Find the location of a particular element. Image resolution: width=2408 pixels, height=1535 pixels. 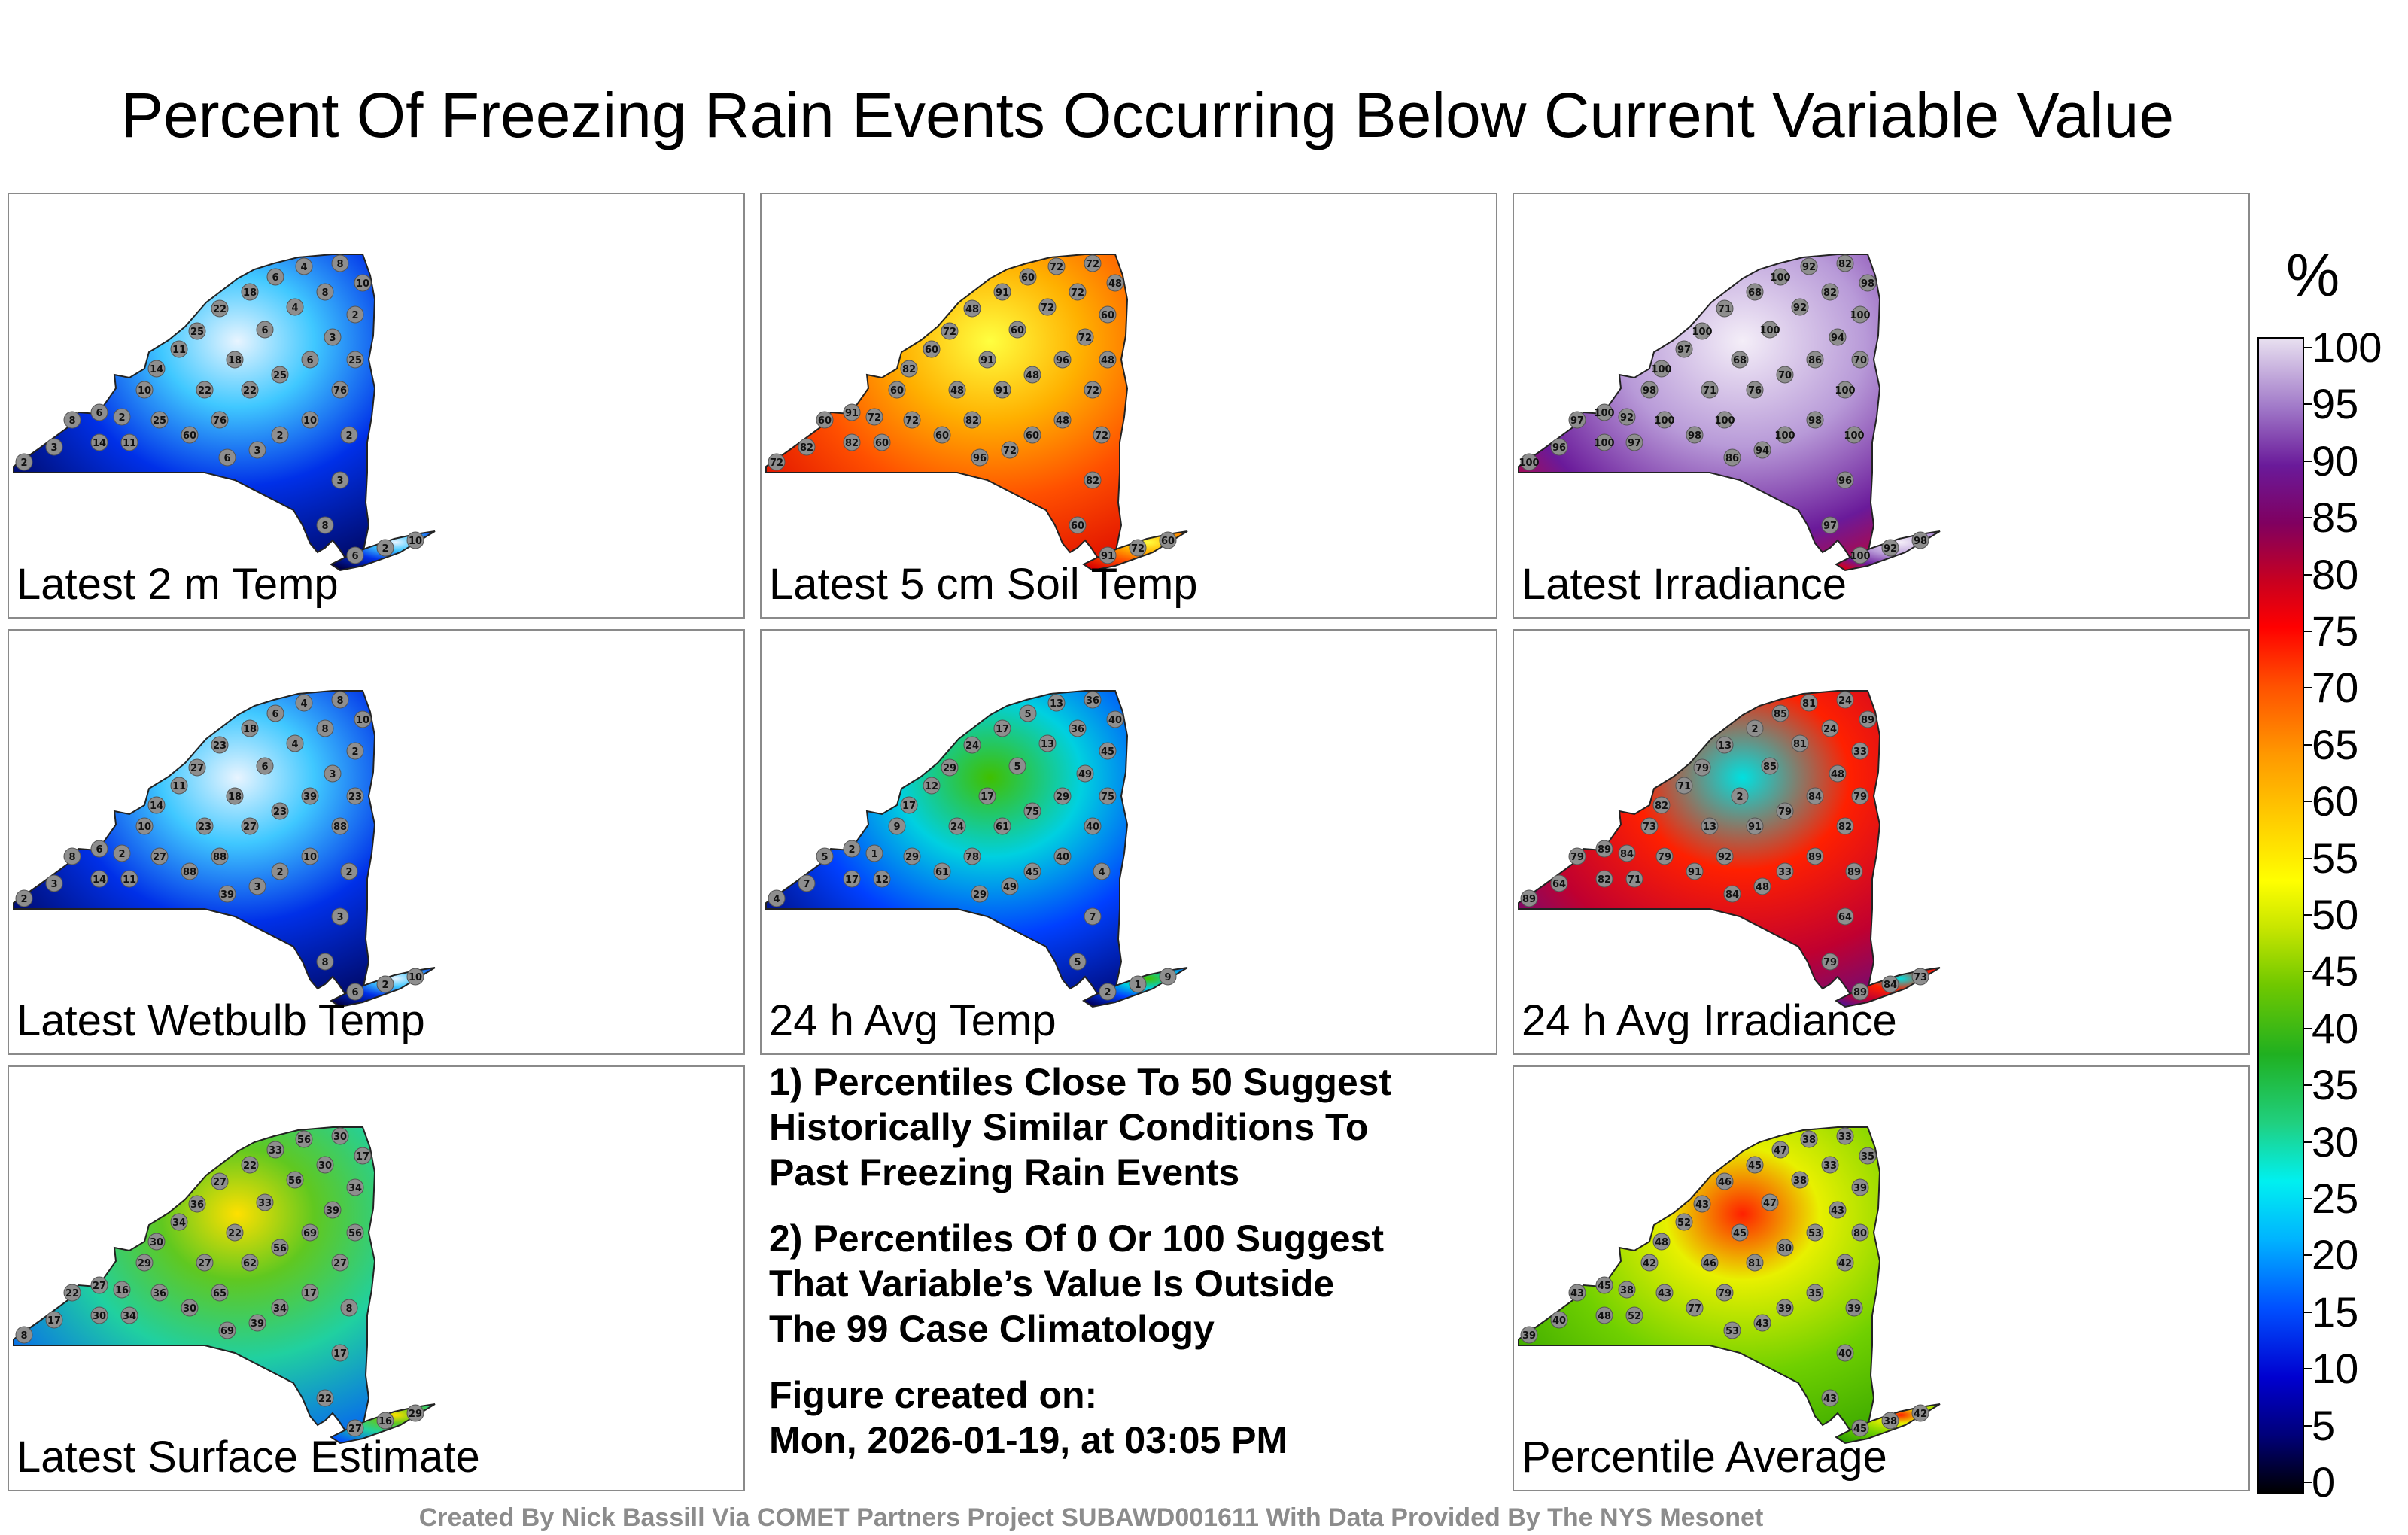

station-value: 45 is located at coordinates (1860, 1429).